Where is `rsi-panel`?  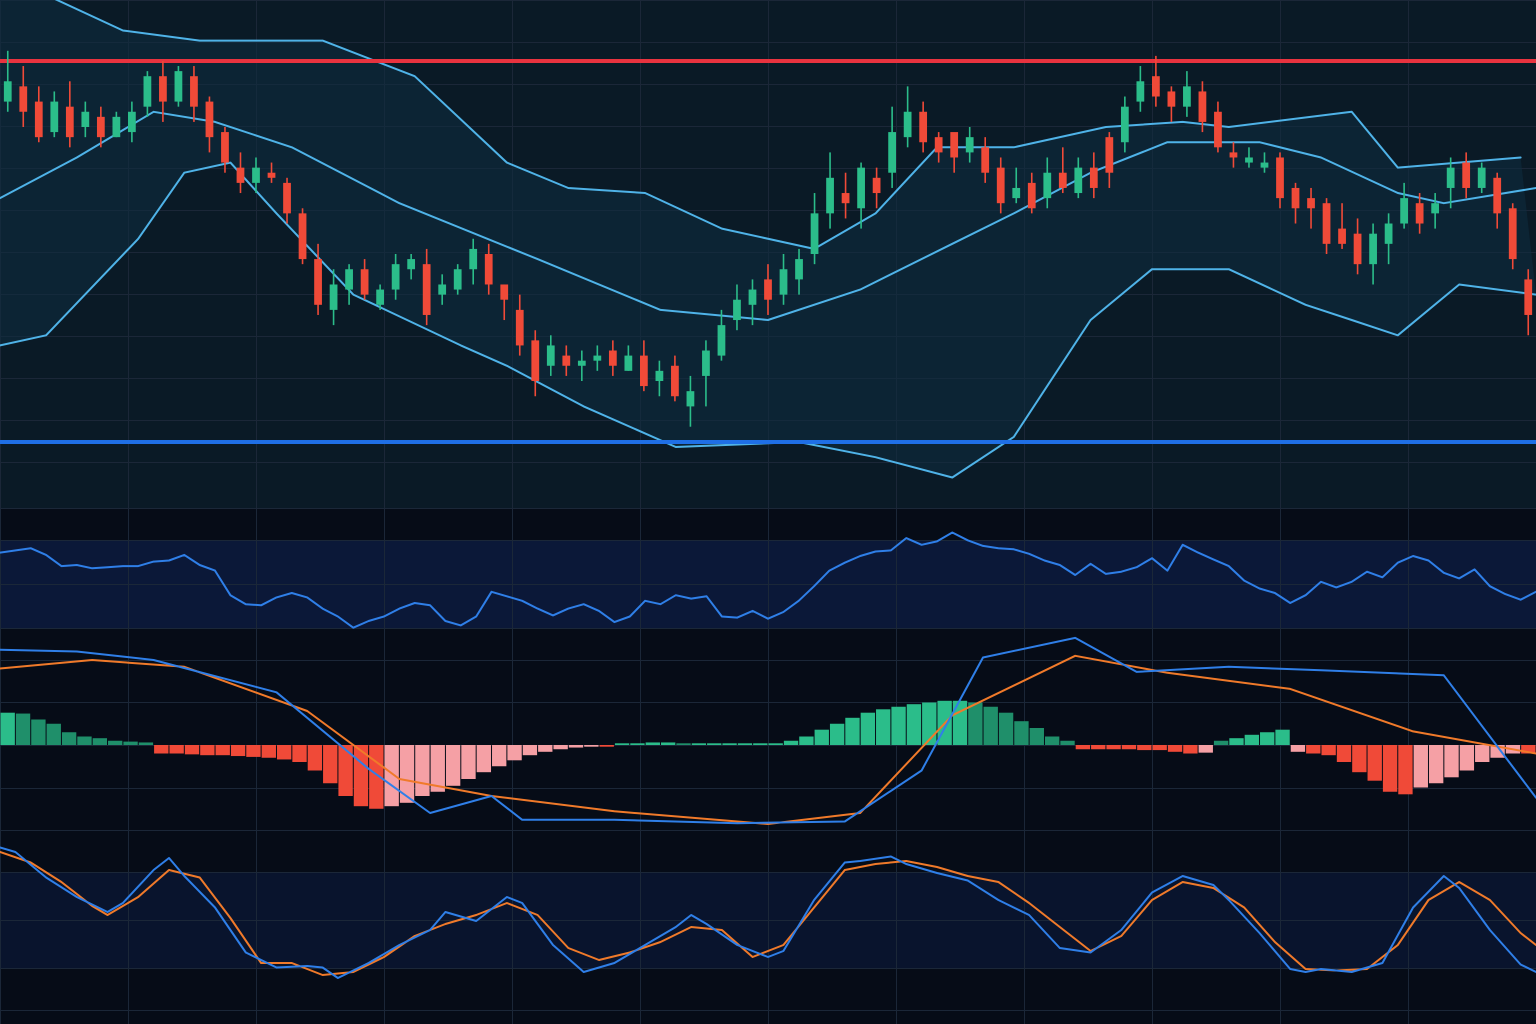
rsi-panel is located at coordinates (768, 580).